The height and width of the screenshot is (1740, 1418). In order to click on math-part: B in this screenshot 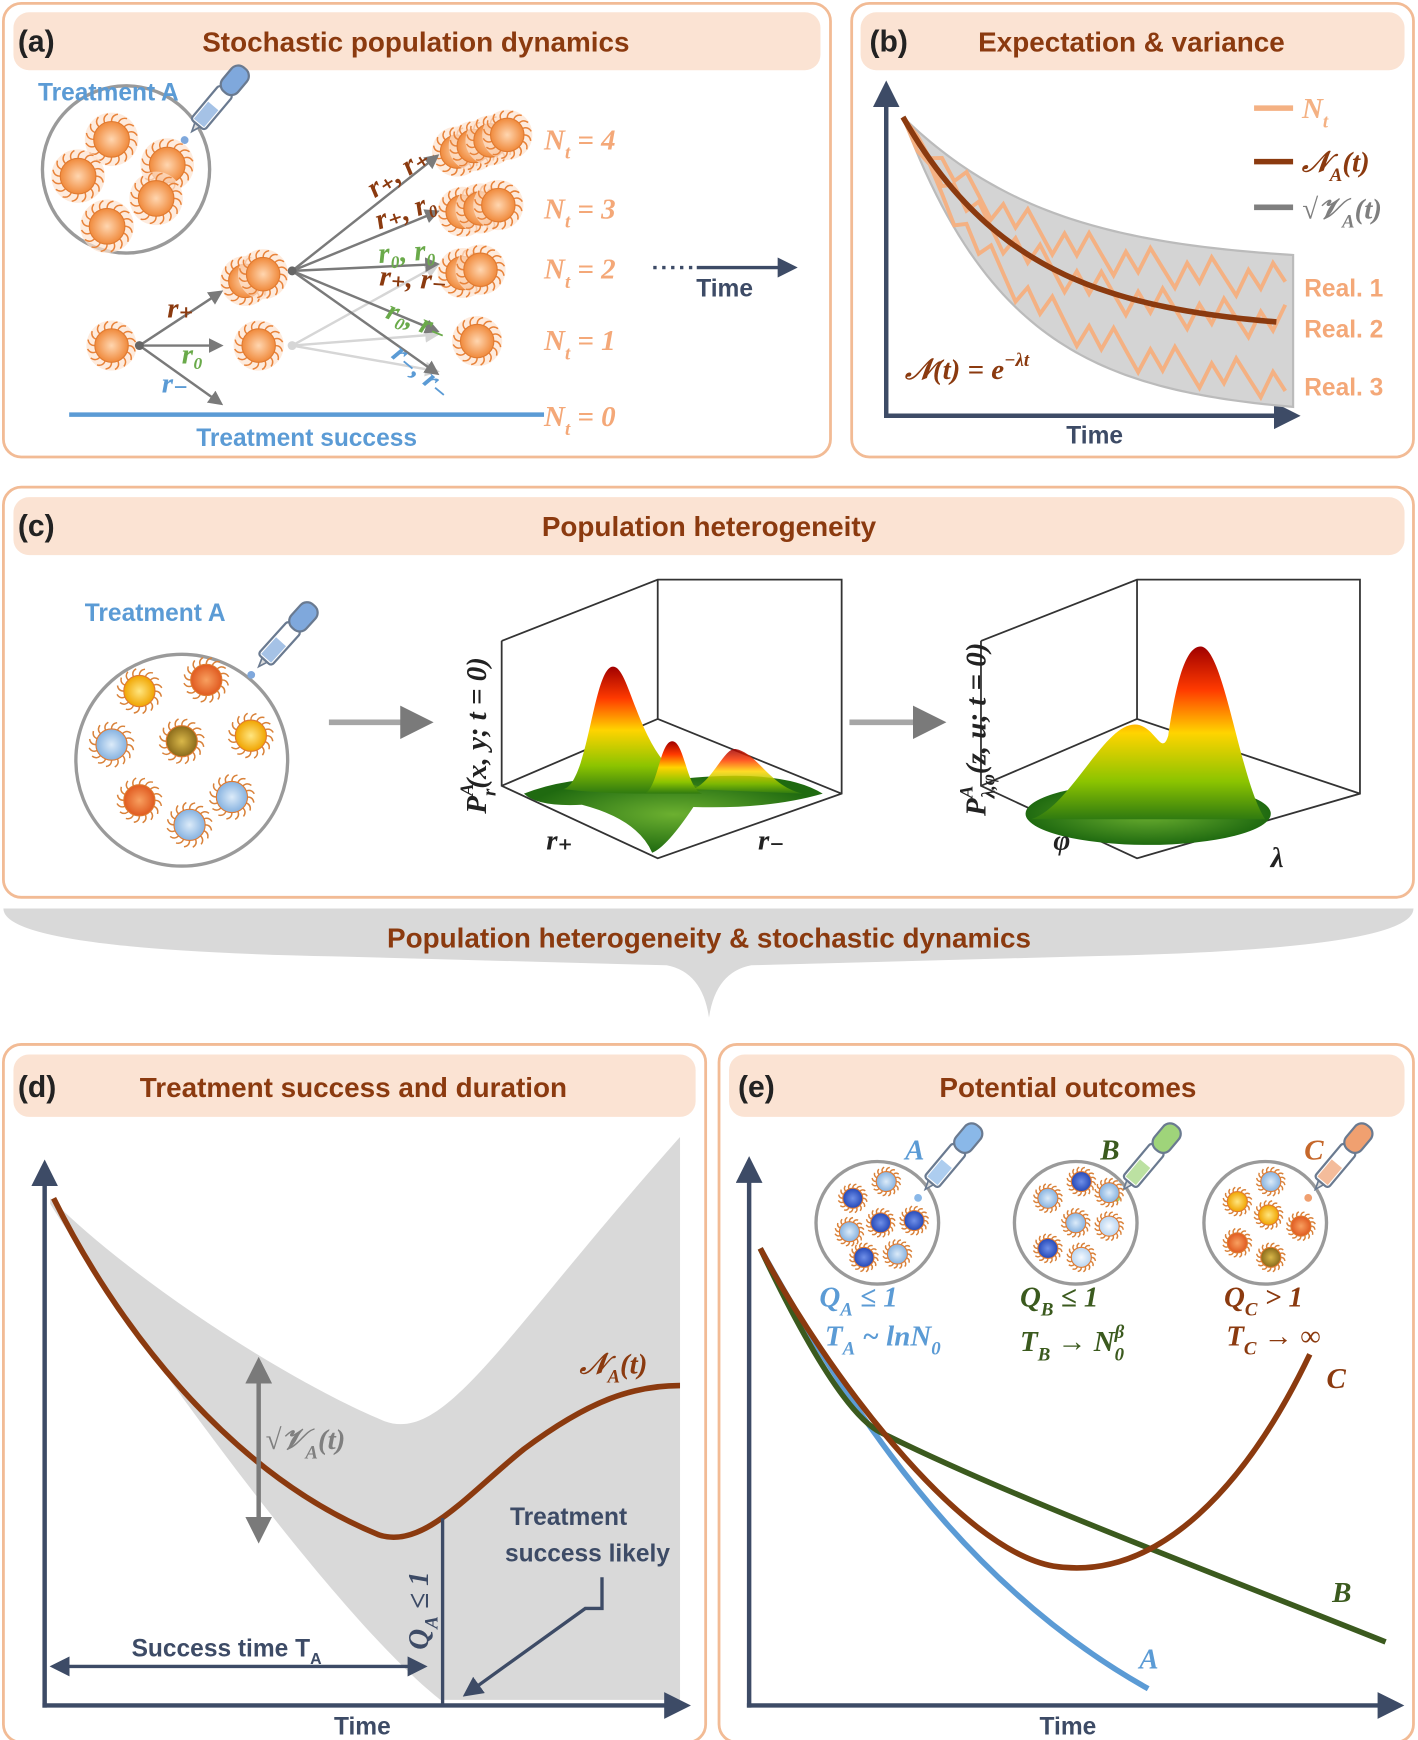, I will do `click(1047, 1310)`.